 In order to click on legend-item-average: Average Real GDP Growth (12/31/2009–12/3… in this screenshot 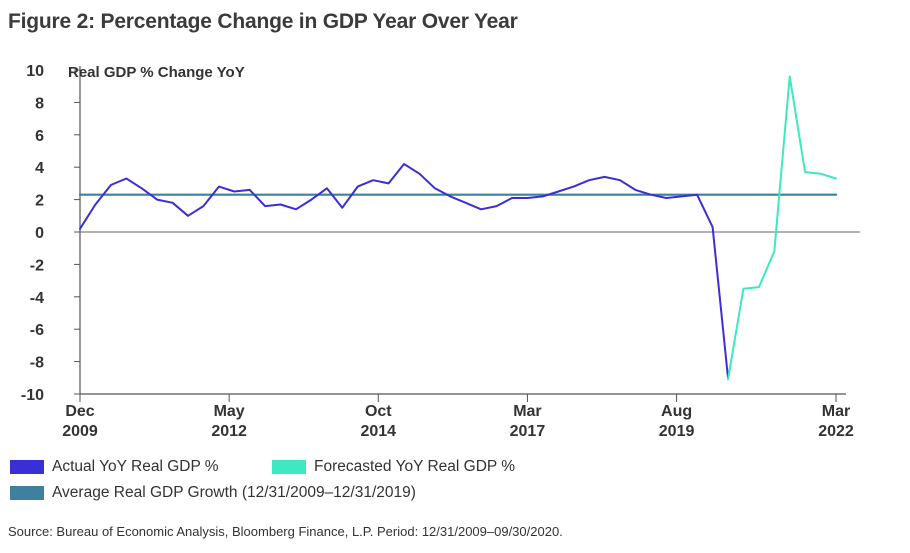, I will do `click(213, 493)`.